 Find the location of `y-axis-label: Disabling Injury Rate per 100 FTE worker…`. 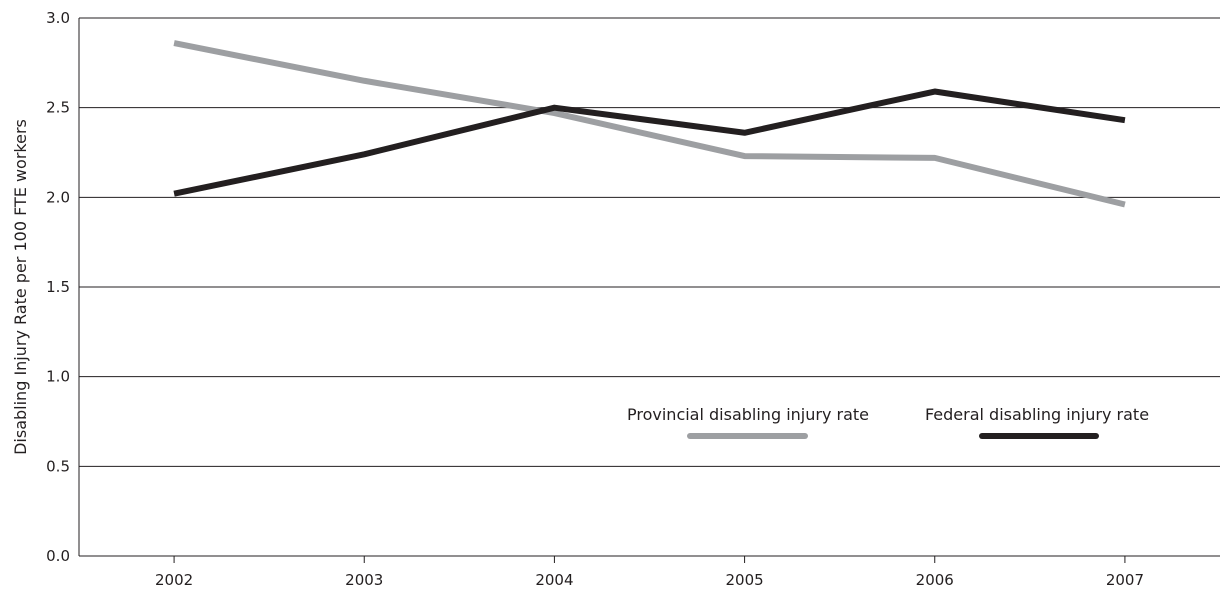

y-axis-label: Disabling Injury Rate per 100 FTE worker… is located at coordinates (20, 287).